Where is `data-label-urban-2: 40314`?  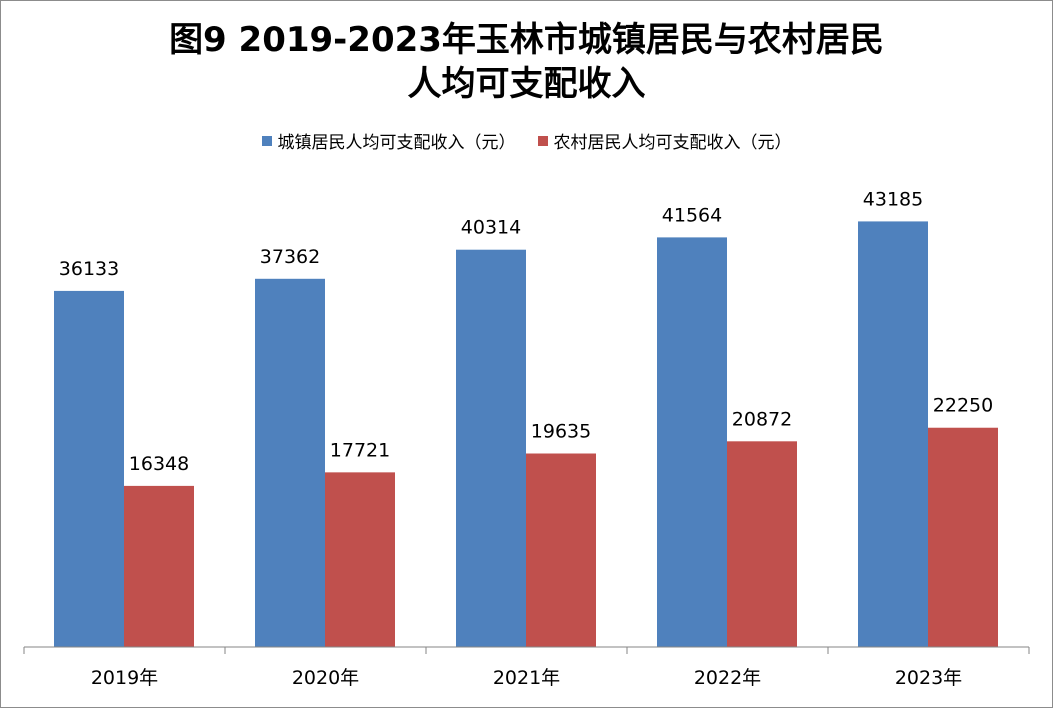 data-label-urban-2: 40314 is located at coordinates (491, 228).